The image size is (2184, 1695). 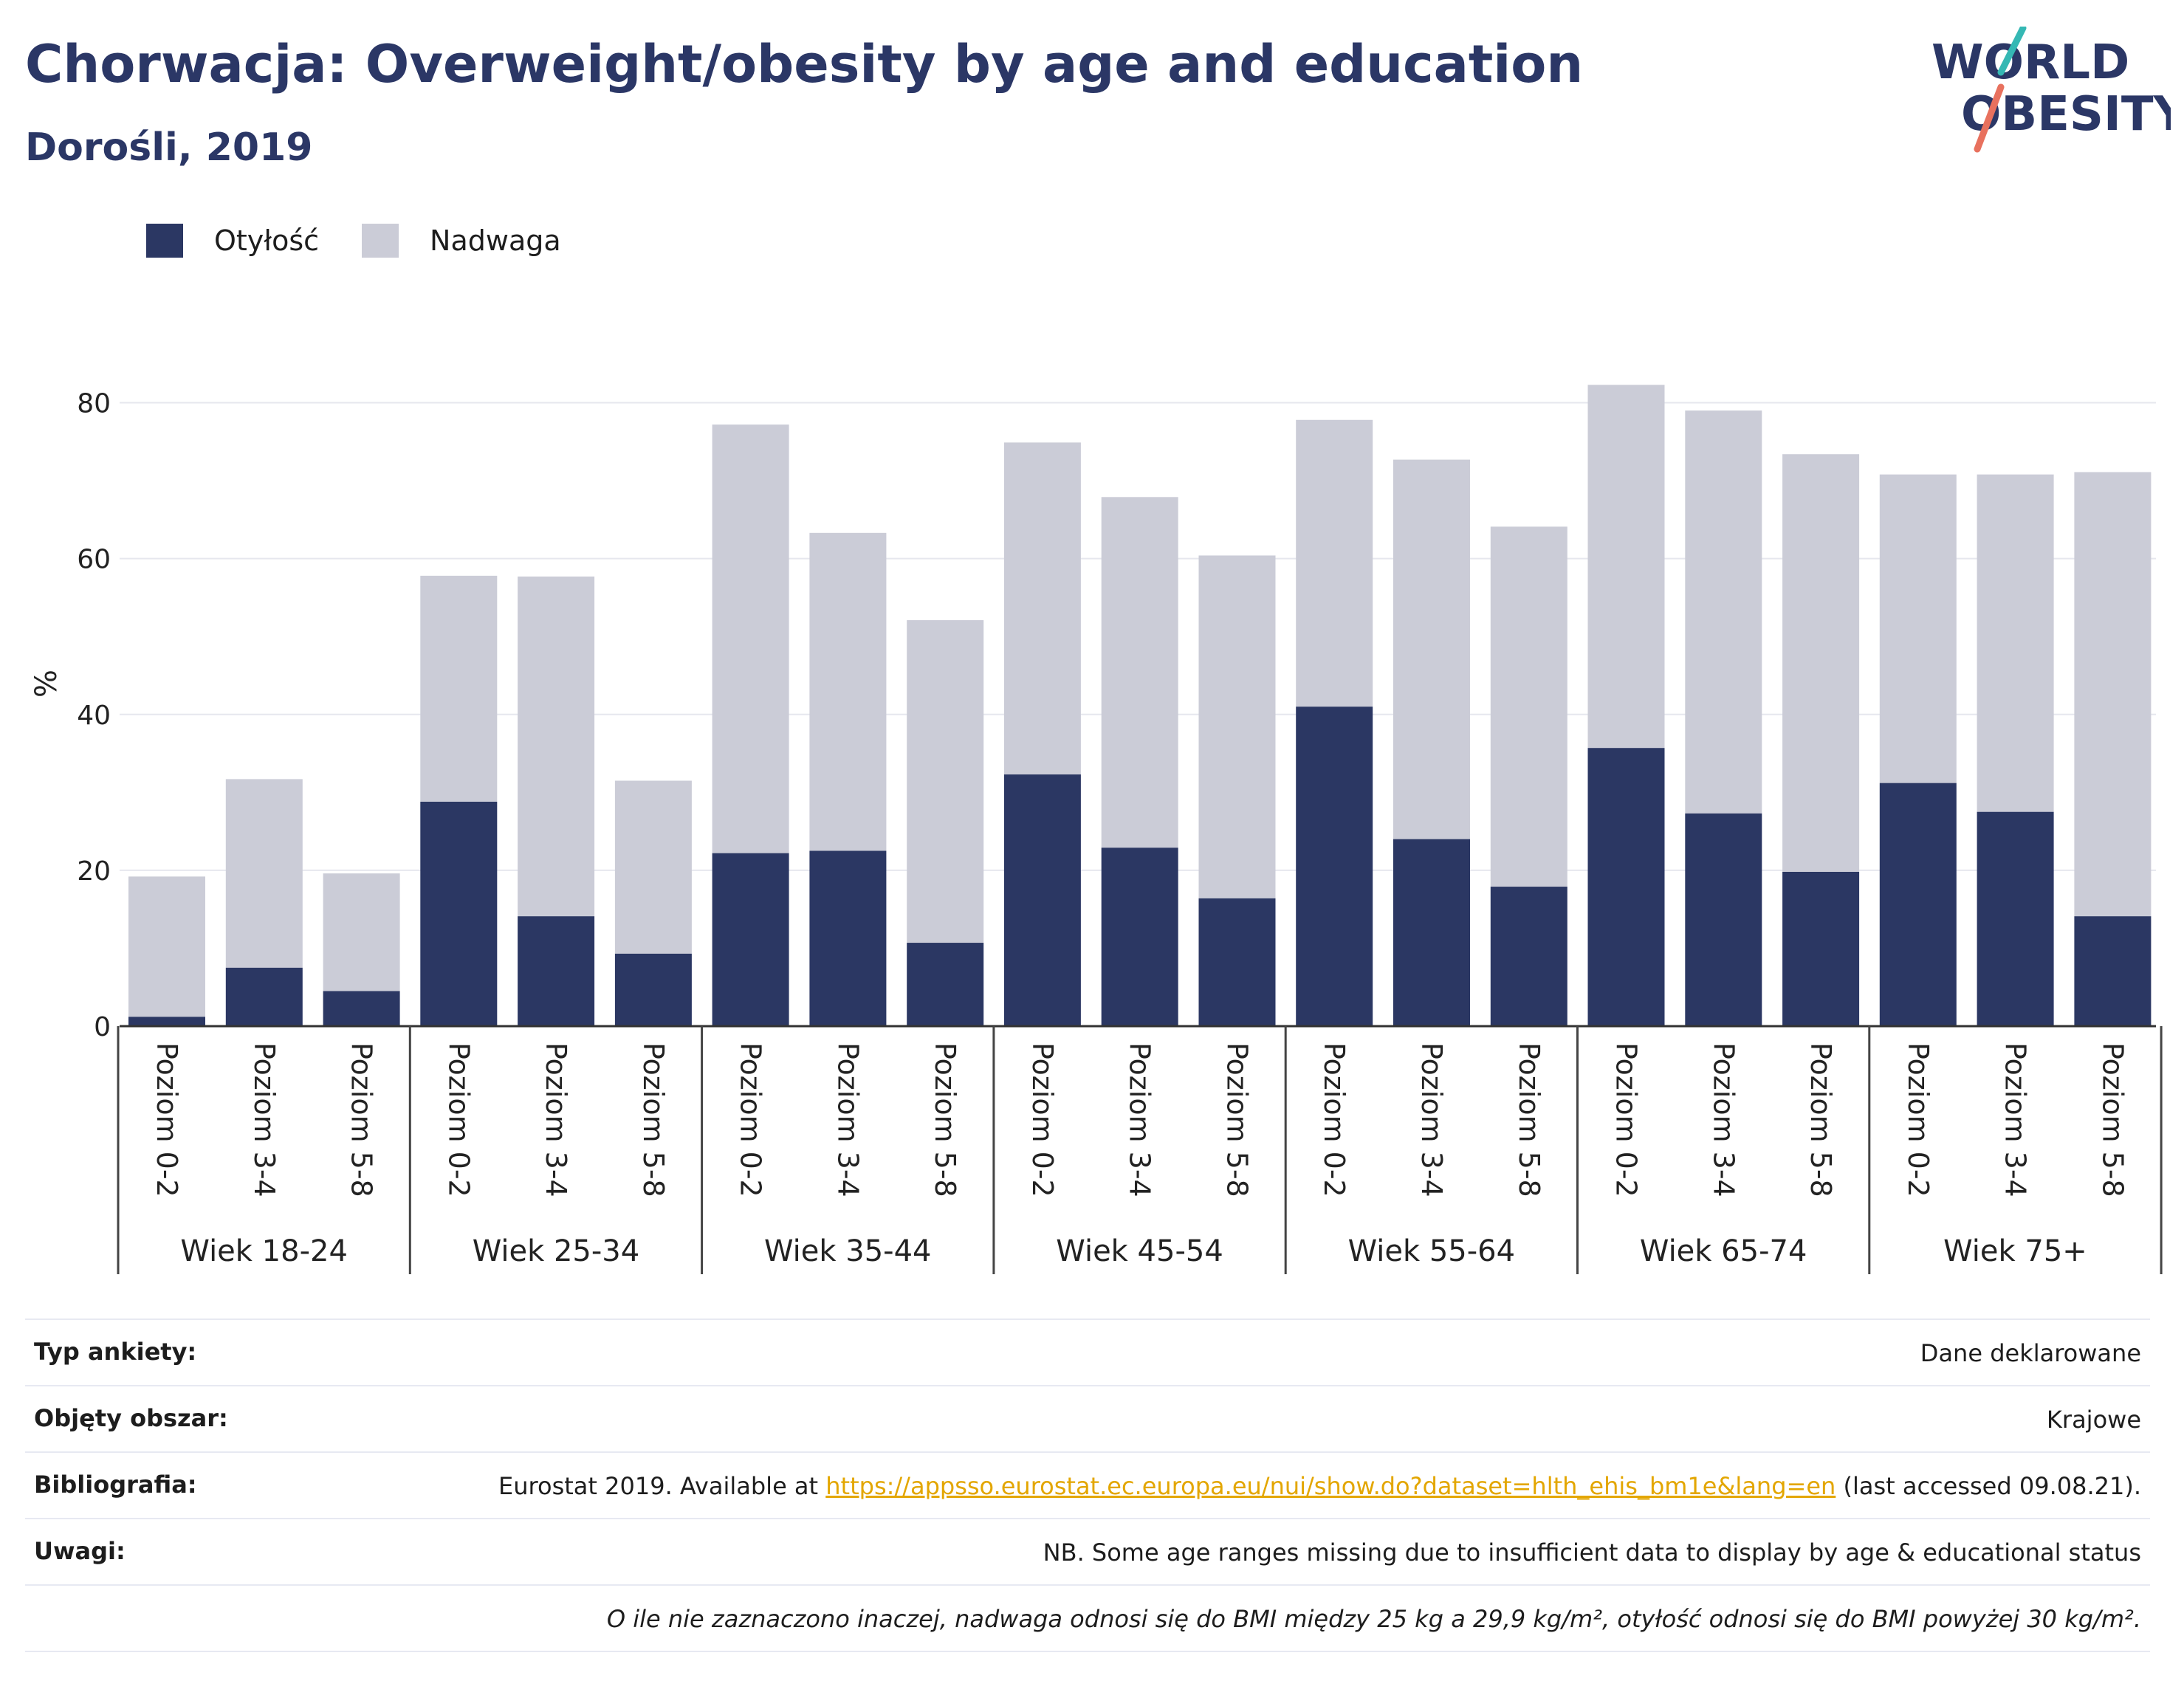 I want to click on legend-item-obesity: Otyłość, so click(x=233, y=241).